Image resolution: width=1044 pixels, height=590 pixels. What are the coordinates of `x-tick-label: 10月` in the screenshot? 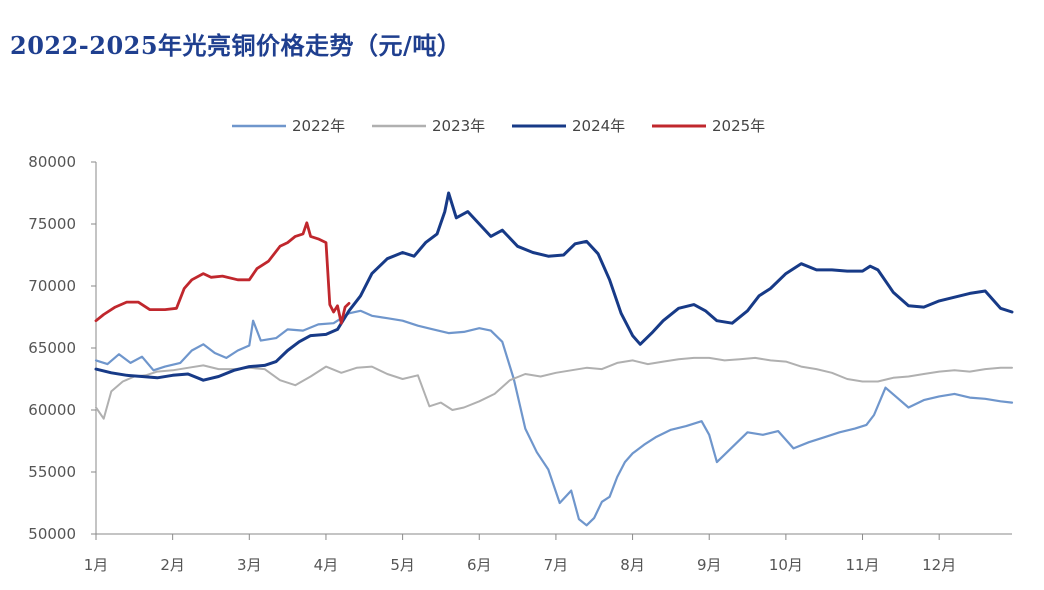 It's located at (786, 565).